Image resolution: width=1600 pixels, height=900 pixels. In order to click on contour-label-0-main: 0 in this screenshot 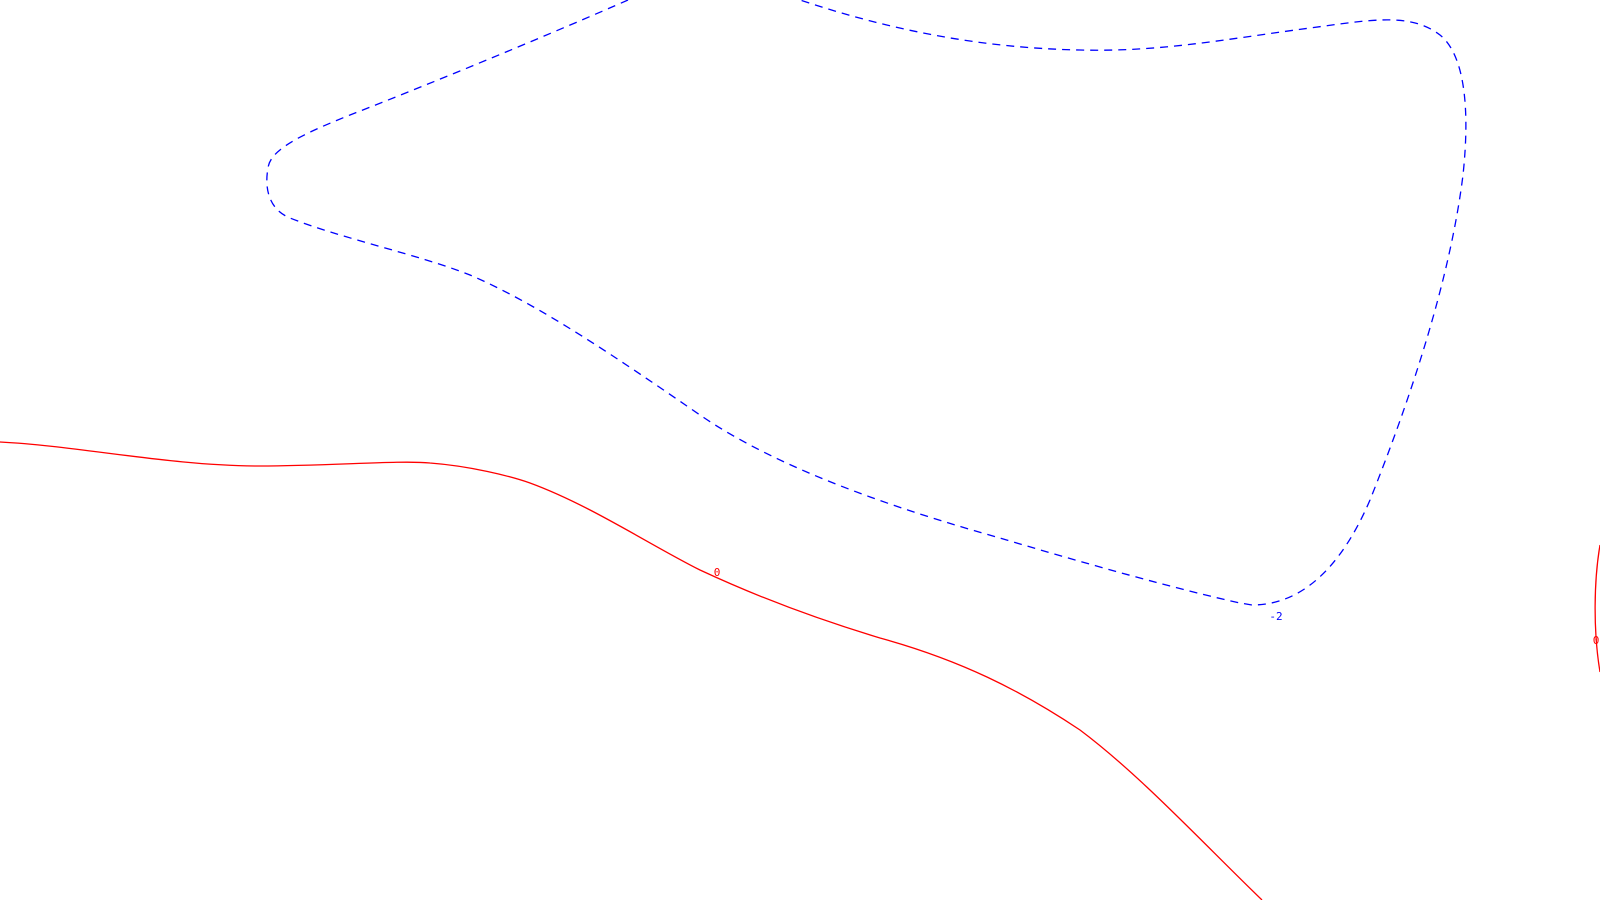, I will do `click(717, 572)`.